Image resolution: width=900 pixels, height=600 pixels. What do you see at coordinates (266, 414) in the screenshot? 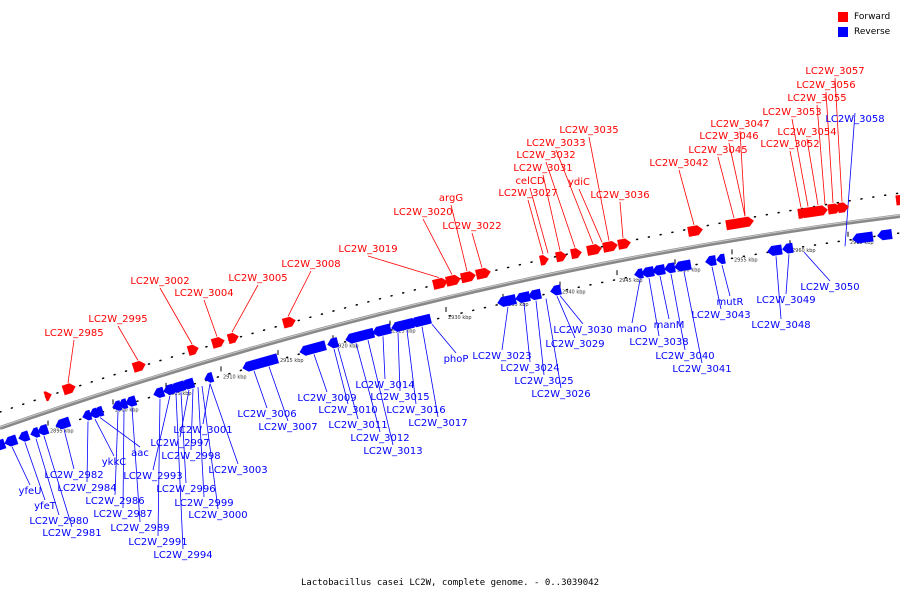
I see `reverse-gene-label: LC2W_3006` at bounding box center [266, 414].